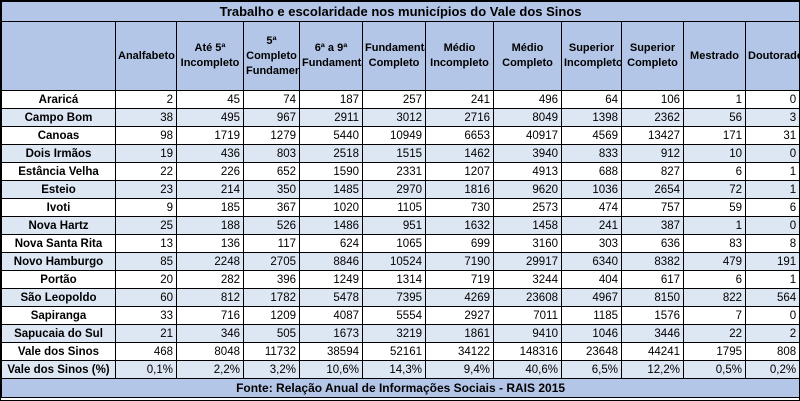  What do you see at coordinates (459, 225) in the screenshot?
I see `table-cell: 1632` at bounding box center [459, 225].